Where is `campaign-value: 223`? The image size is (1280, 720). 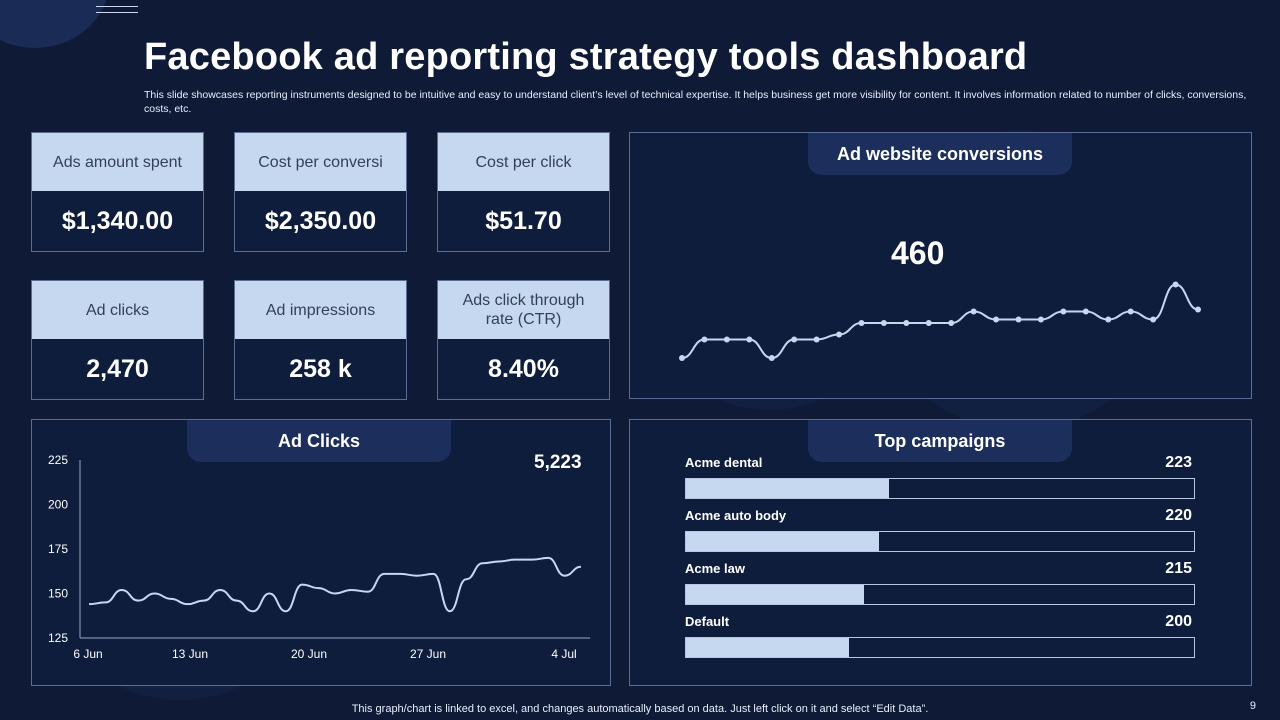 campaign-value: 223 is located at coordinates (1178, 462).